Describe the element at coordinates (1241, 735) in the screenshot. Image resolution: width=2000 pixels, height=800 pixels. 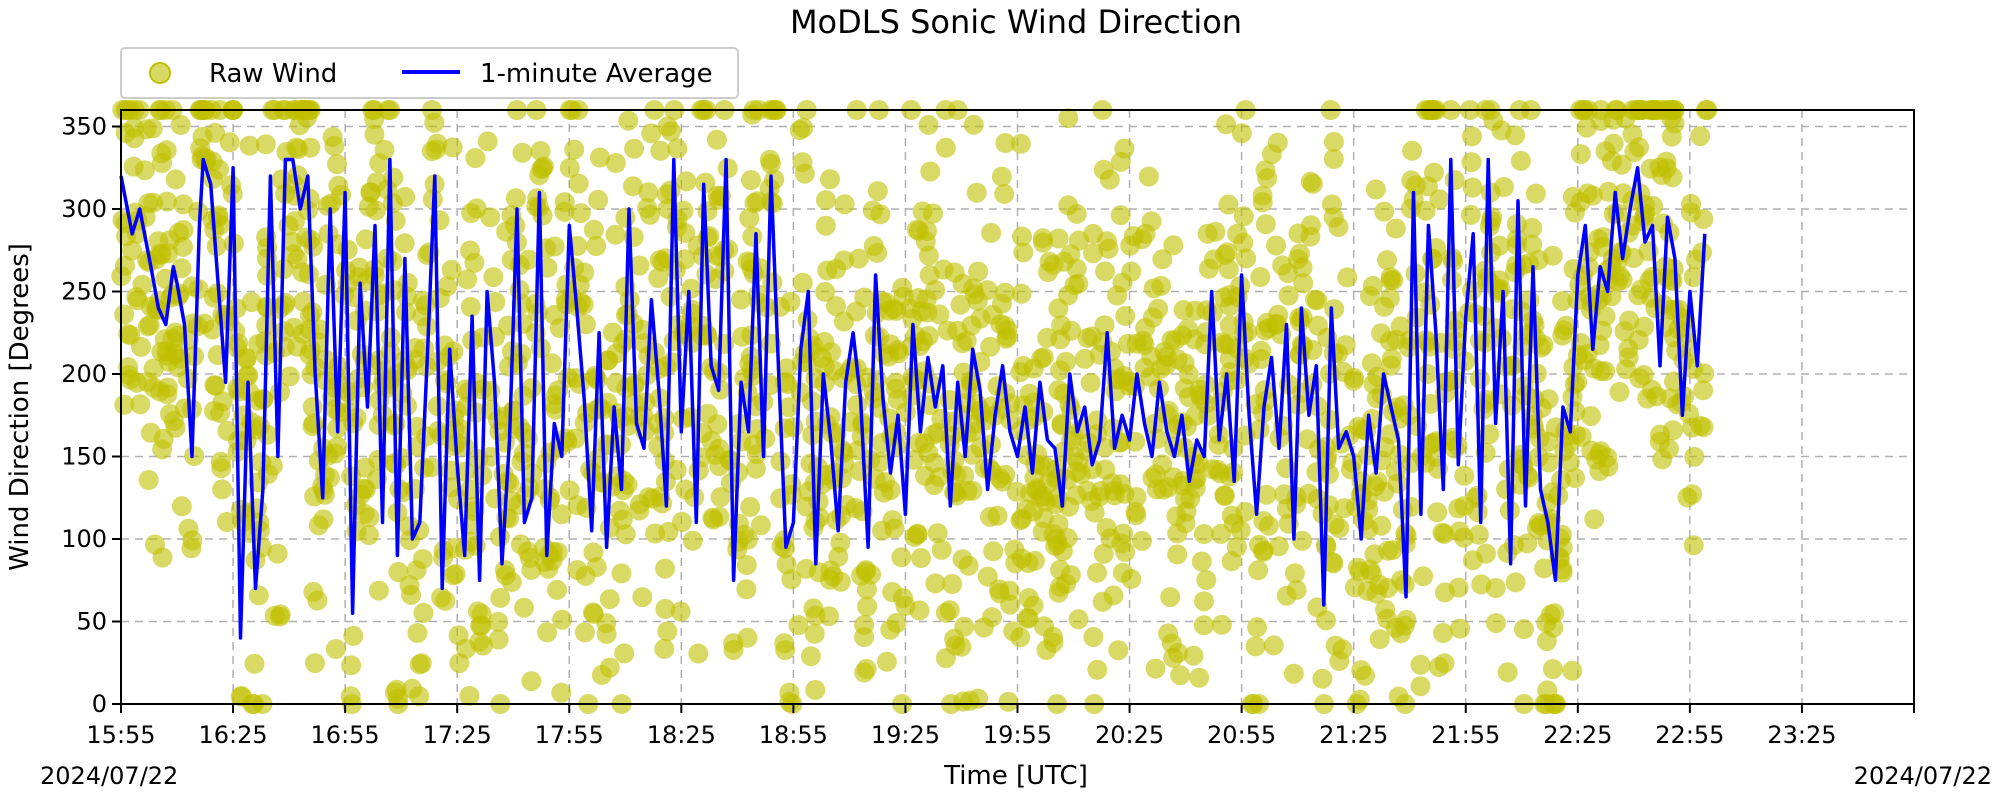
I see `x-tick-label: 20:55` at that location.